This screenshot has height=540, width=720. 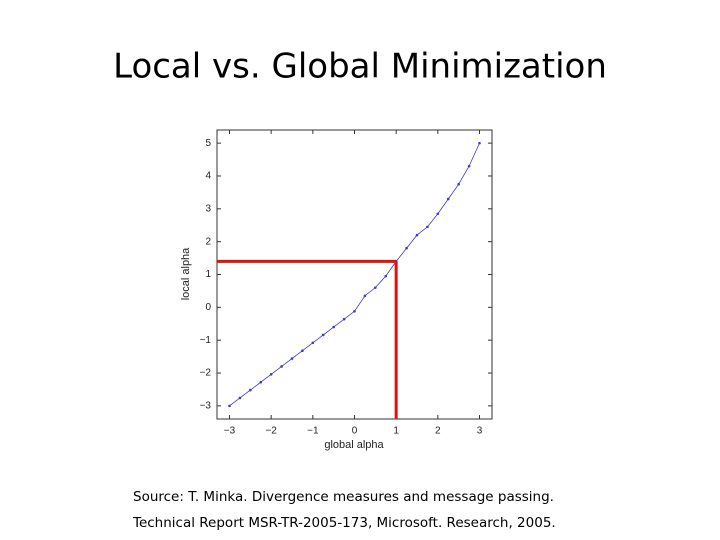 I want to click on x-tick-label: −3, so click(x=230, y=431).